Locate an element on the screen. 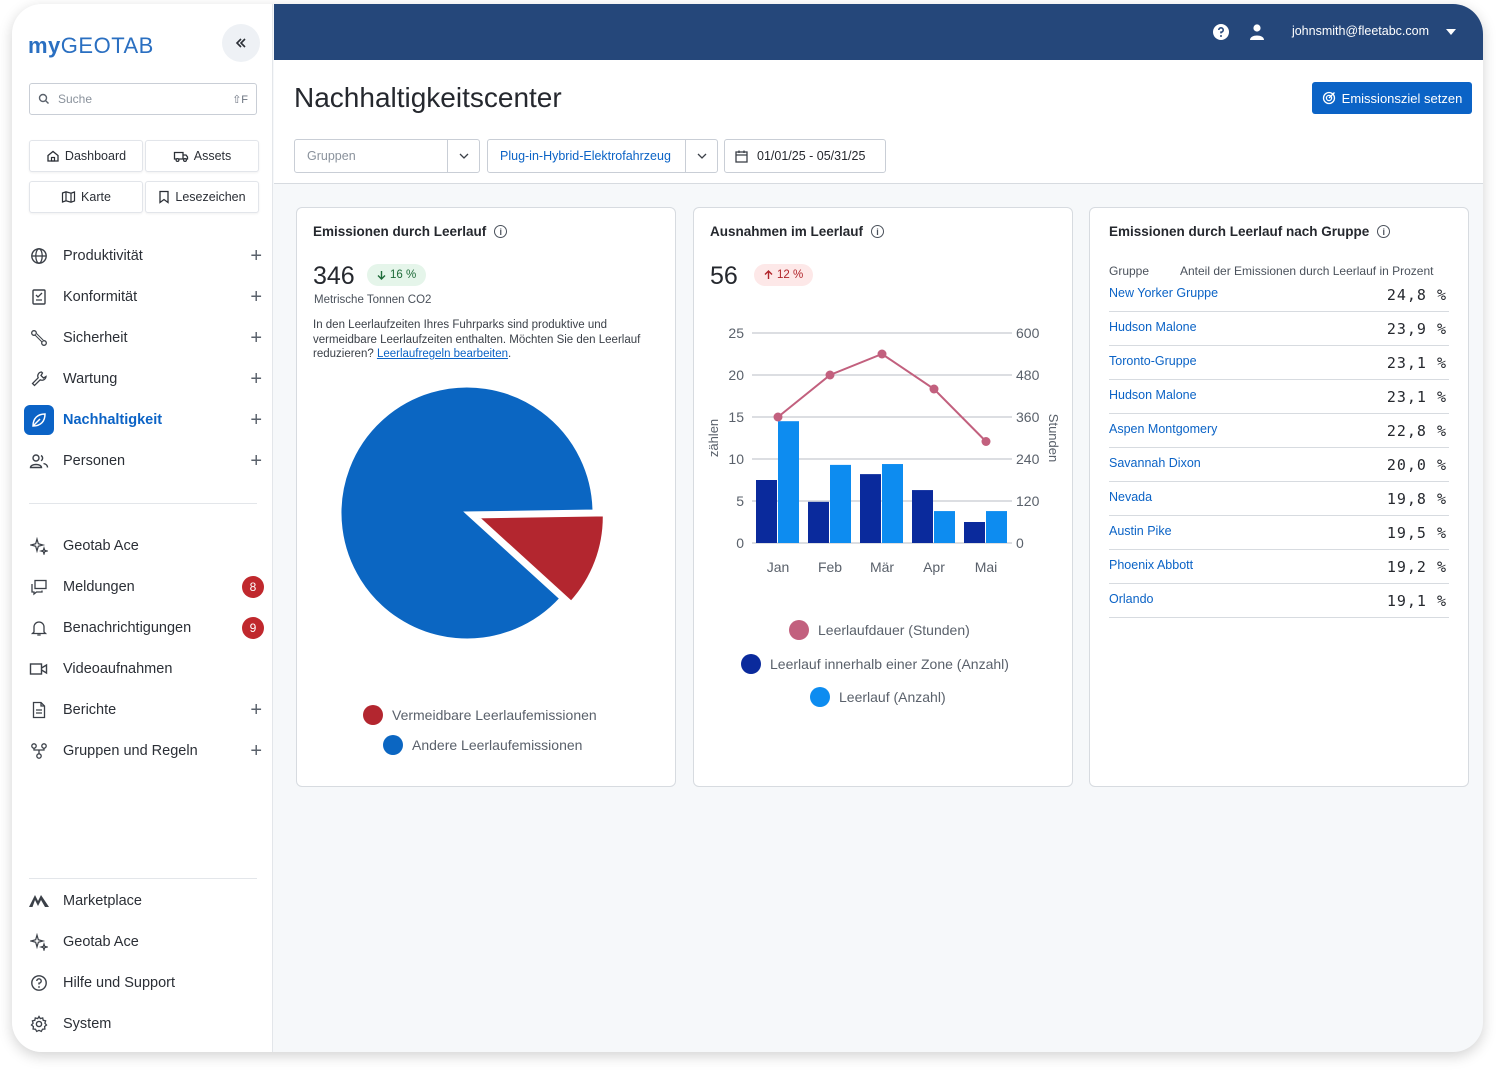 This screenshot has width=1496, height=1074. sparkle-icon is located at coordinates (39, 546).